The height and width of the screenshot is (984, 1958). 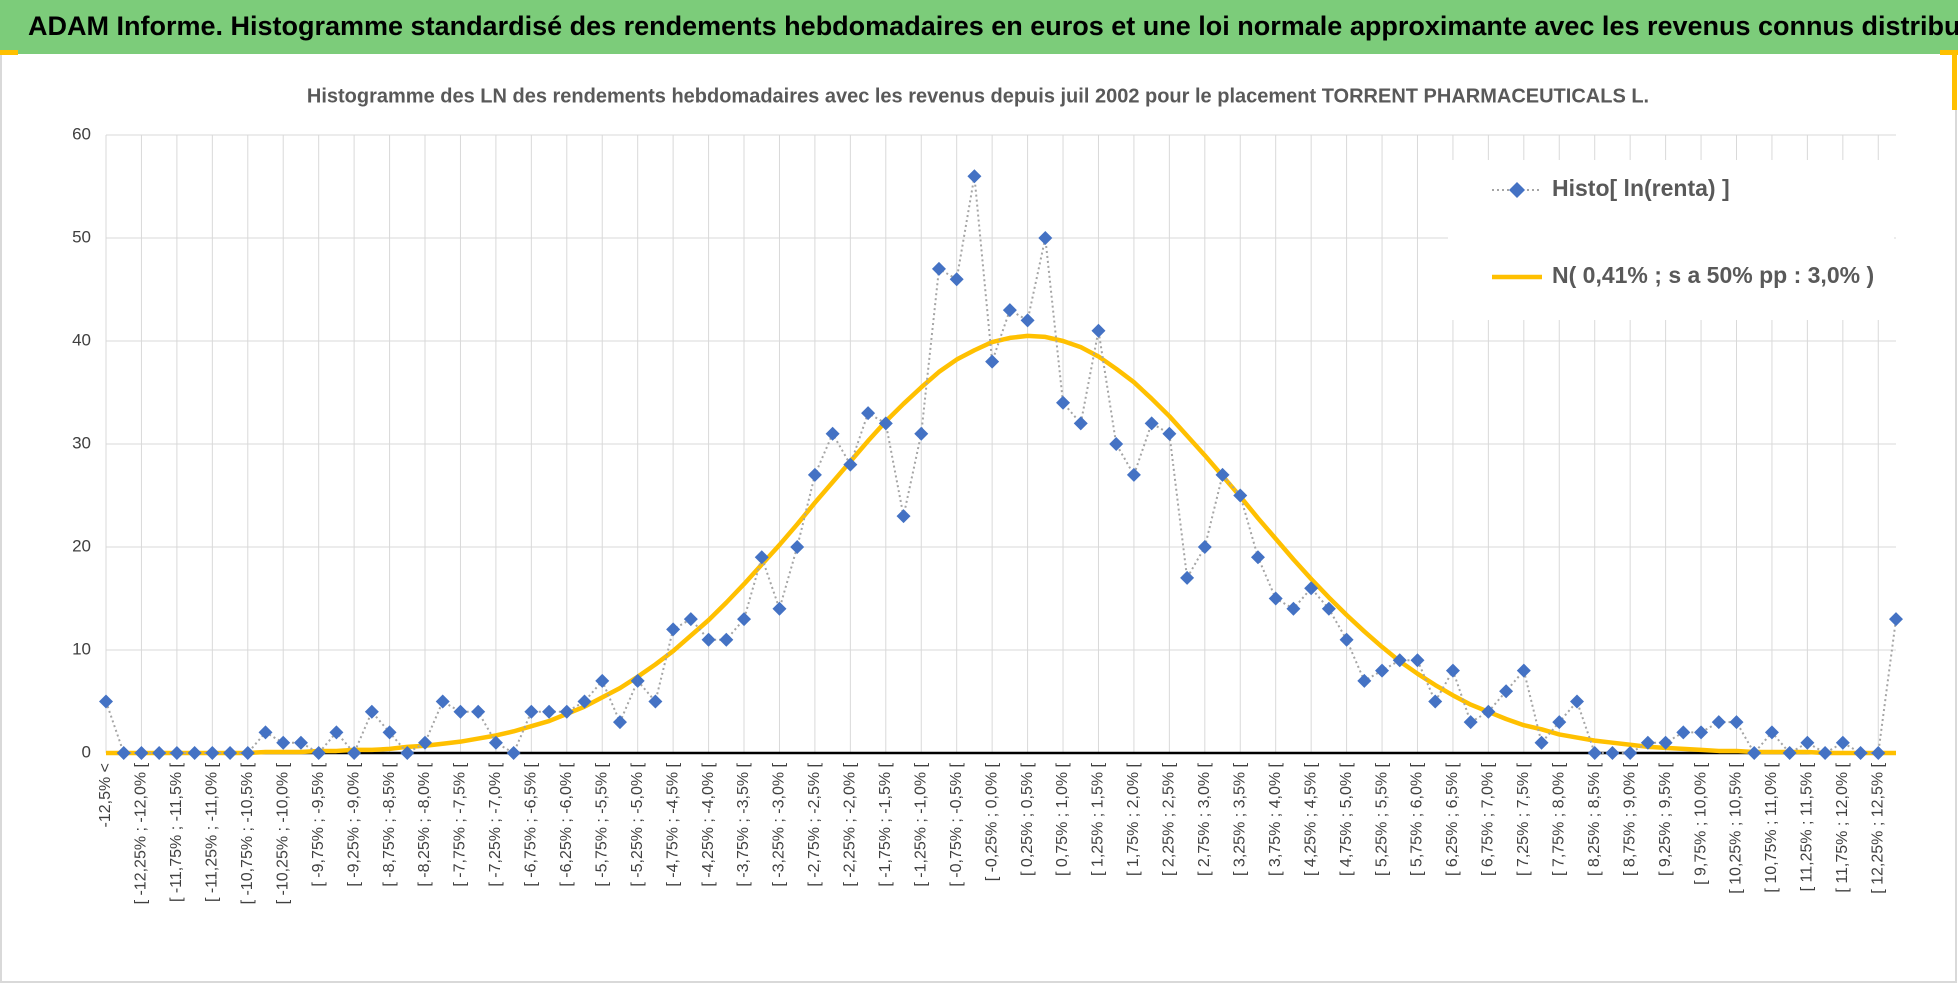 I want to click on legend-box, so click(x=1671, y=240).